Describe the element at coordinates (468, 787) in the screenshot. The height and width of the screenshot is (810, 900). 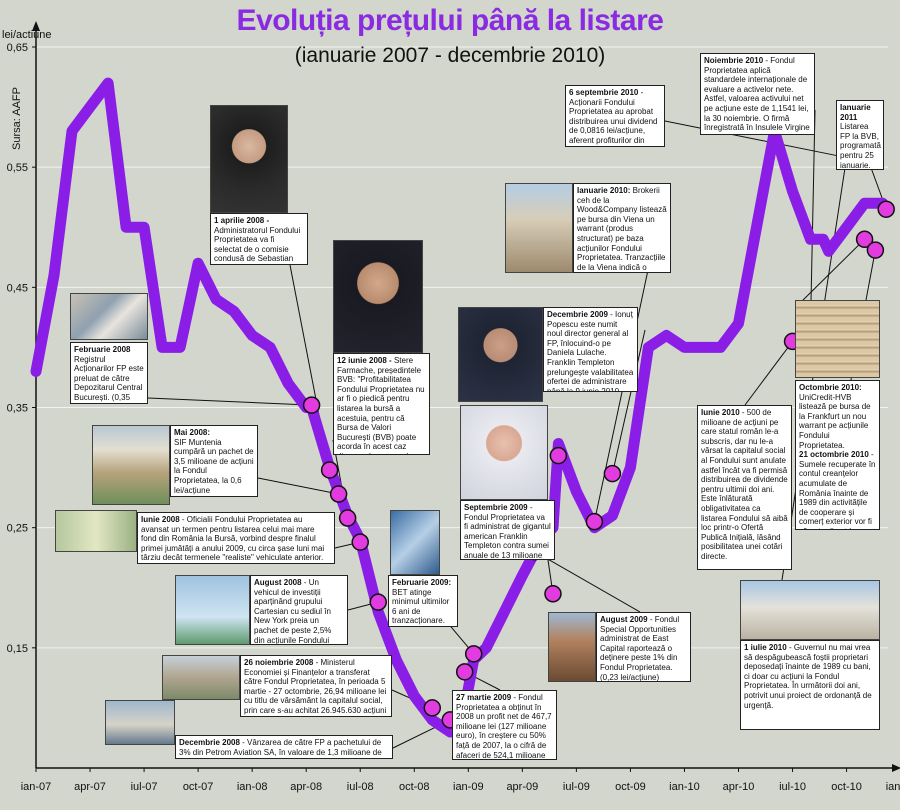
I see `x-tick-label: ian-09` at that location.